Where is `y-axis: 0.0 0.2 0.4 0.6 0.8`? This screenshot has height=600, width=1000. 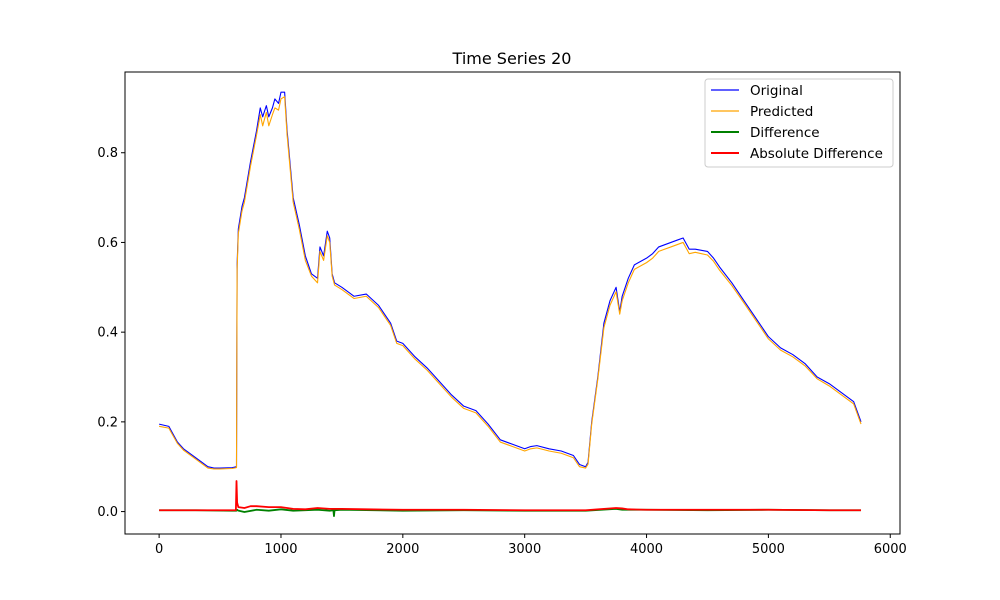 y-axis: 0.0 0.2 0.4 0.6 0.8 is located at coordinates (111, 333).